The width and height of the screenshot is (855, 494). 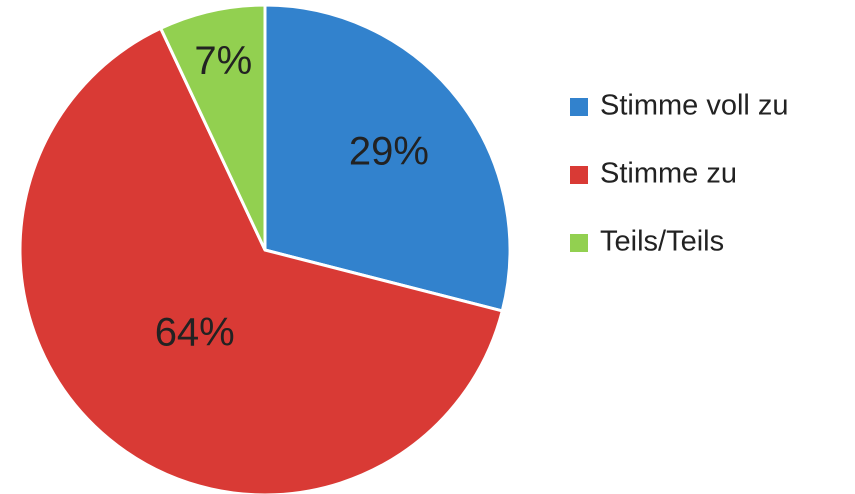 What do you see at coordinates (223, 61) in the screenshot?
I see `data-label: 7%` at bounding box center [223, 61].